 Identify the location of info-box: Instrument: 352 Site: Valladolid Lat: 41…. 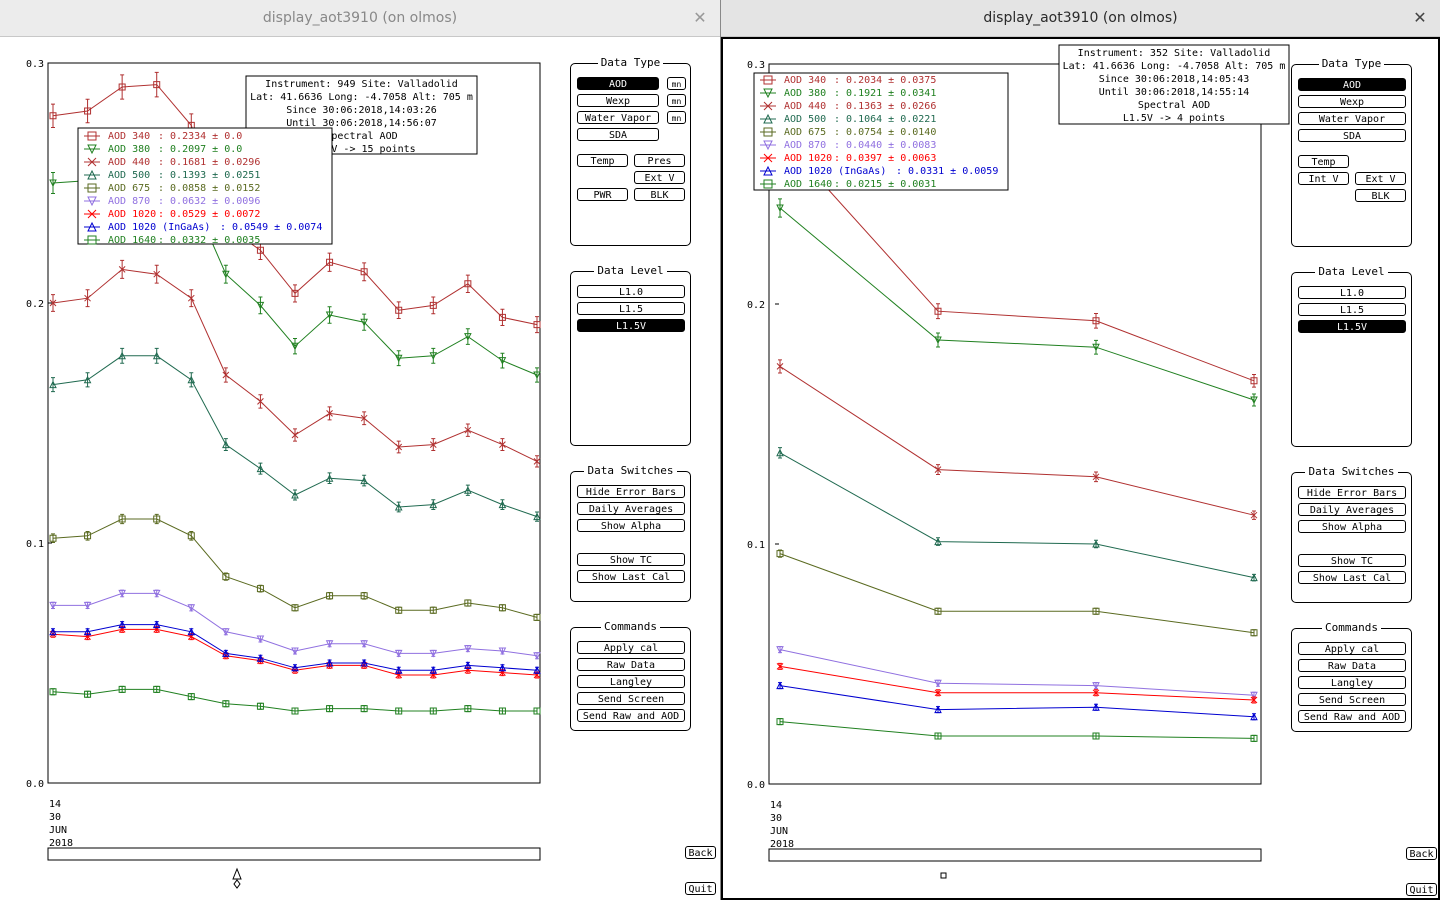
(1174, 84).